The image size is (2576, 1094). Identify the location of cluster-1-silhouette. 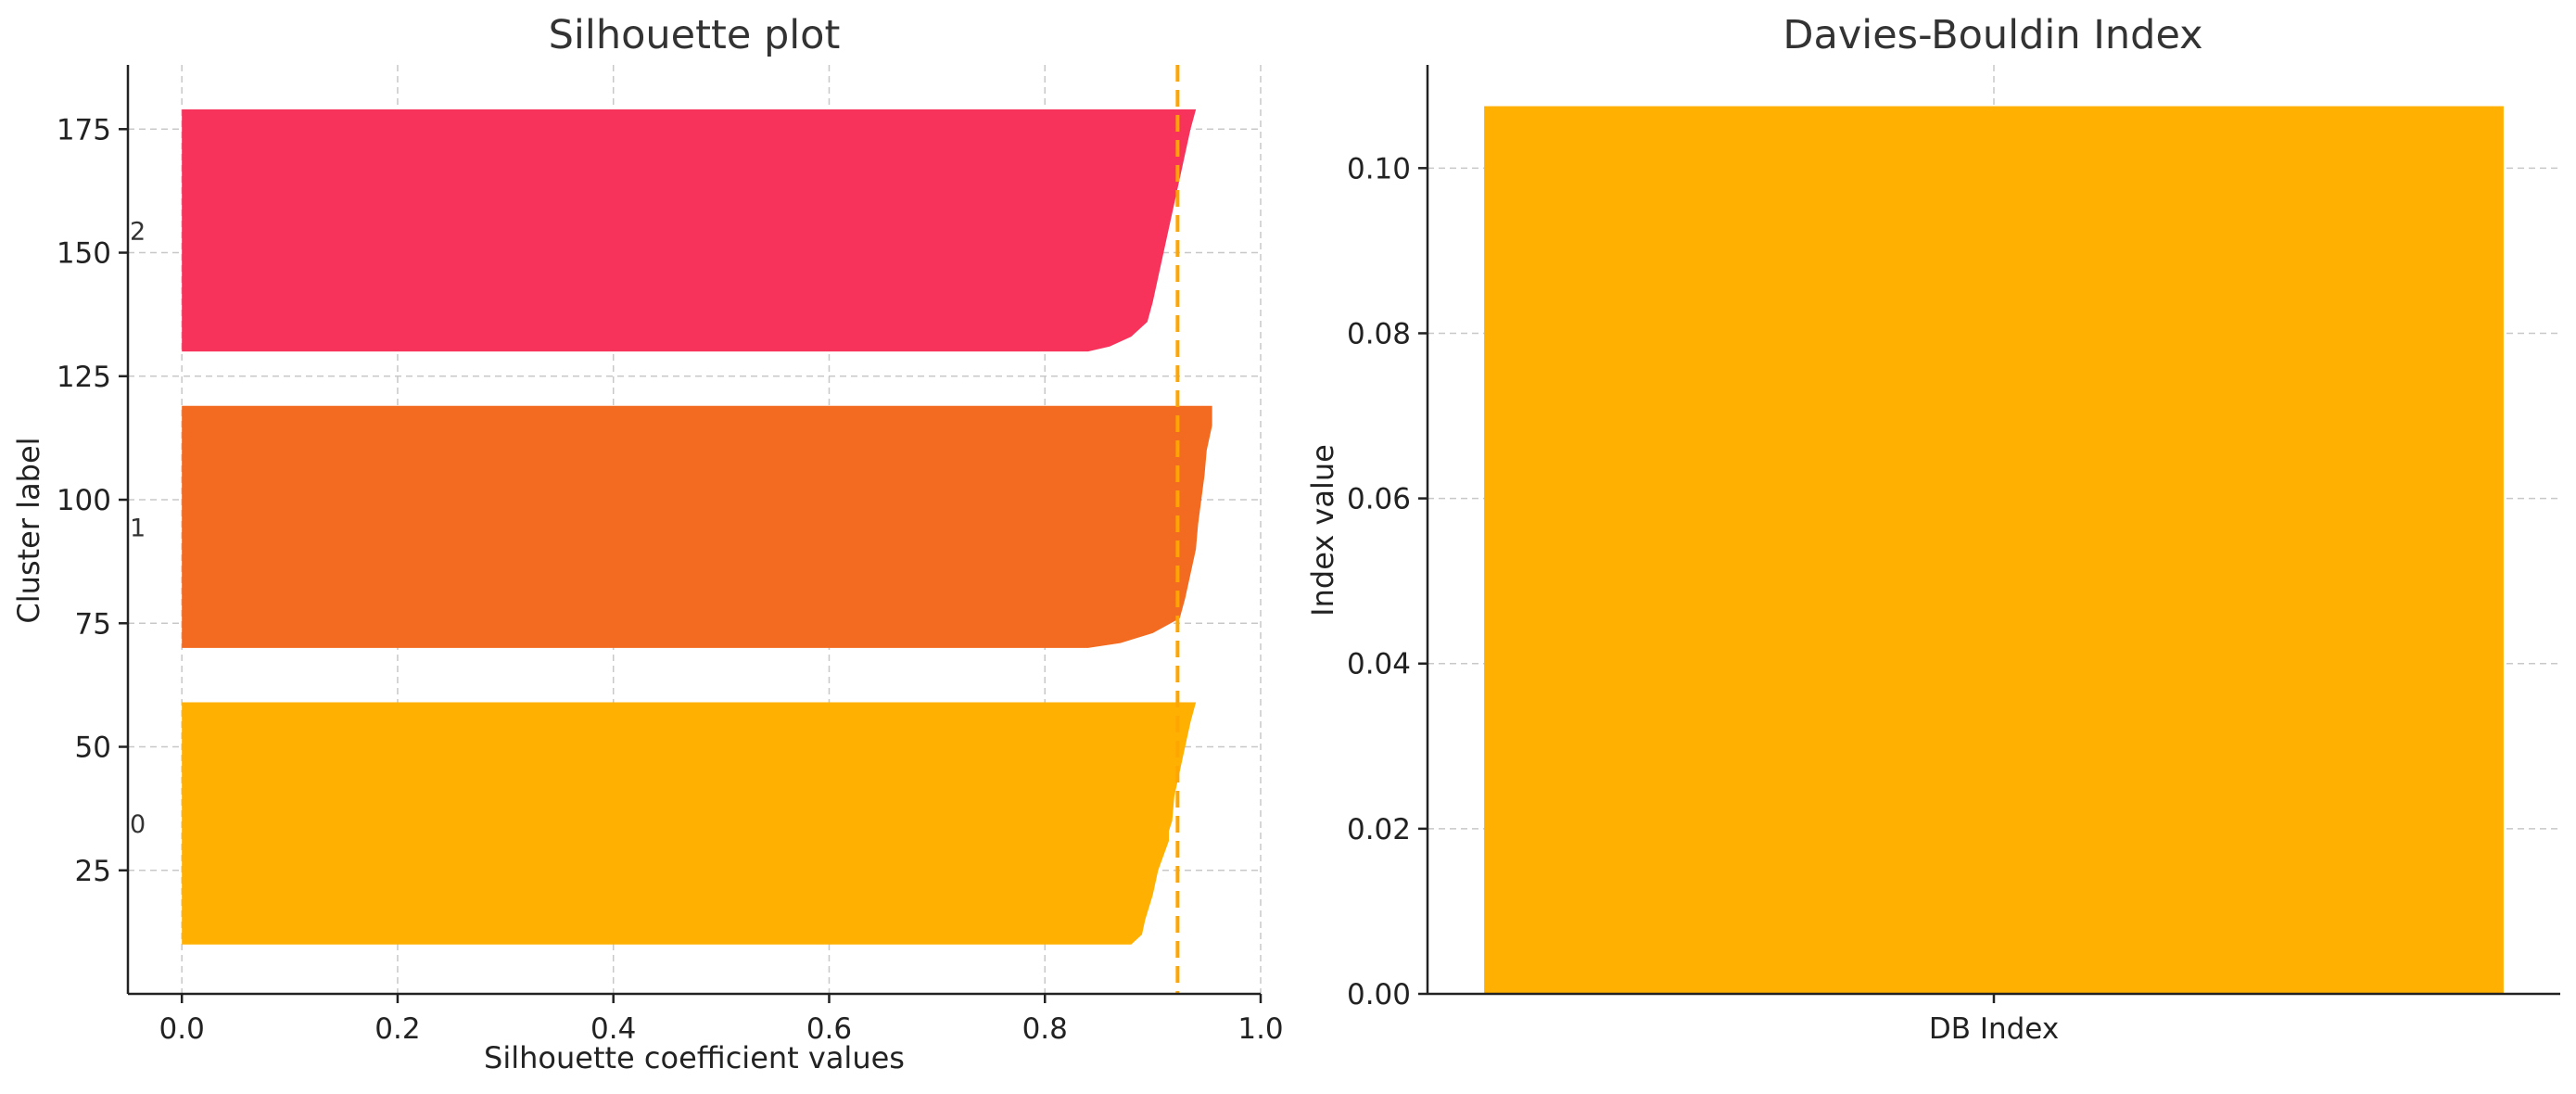
(697, 526).